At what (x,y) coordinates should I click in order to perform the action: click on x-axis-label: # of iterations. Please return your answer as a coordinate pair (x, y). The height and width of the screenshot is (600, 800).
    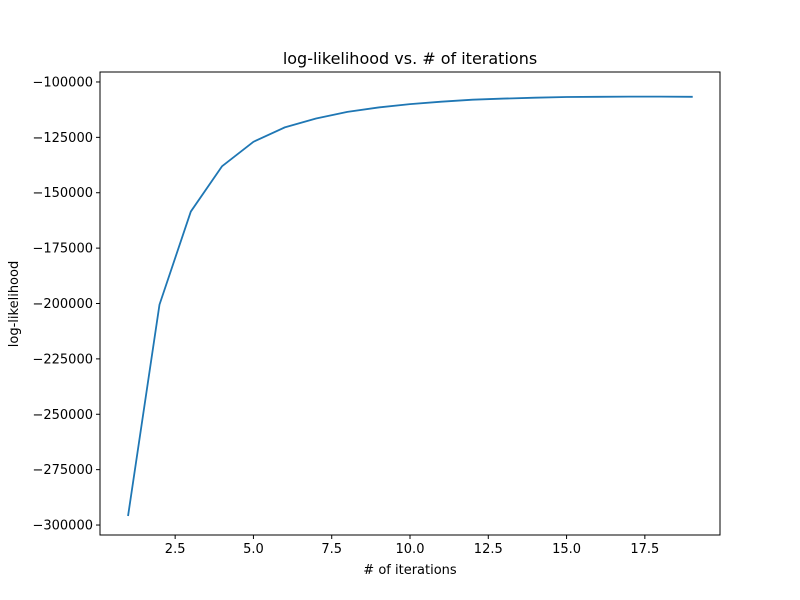
    Looking at the image, I should click on (410, 570).